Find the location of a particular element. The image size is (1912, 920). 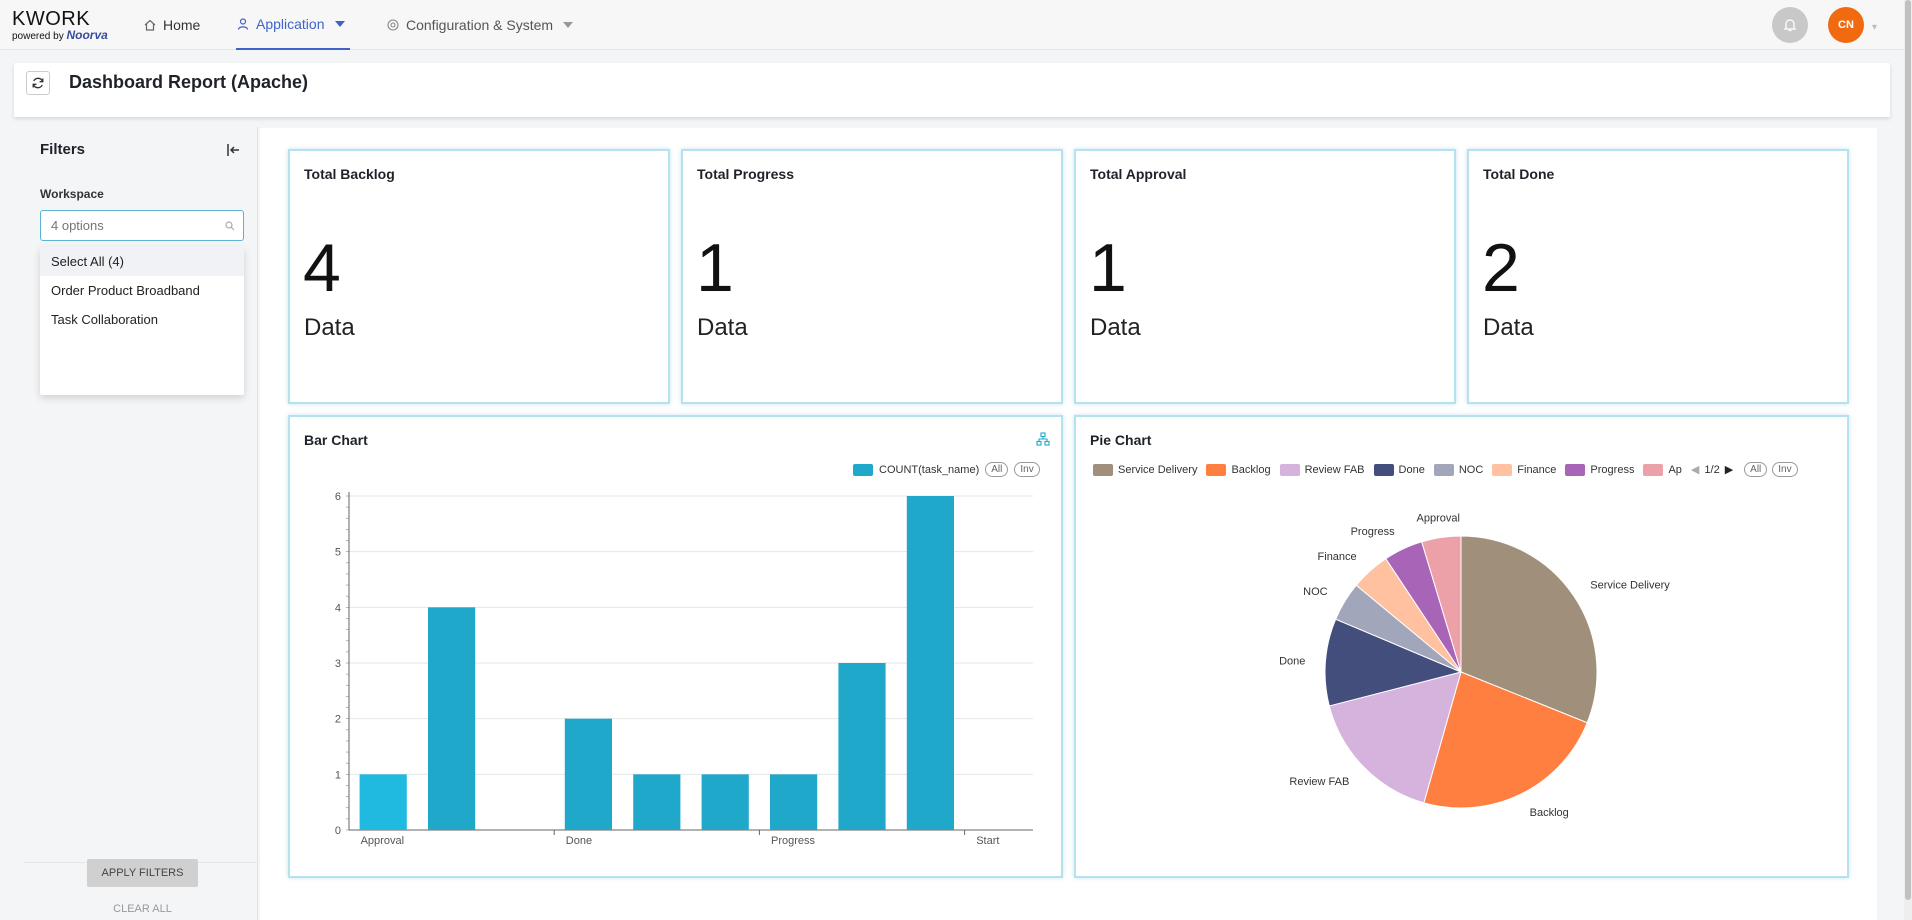

legend-label: Service Delivery is located at coordinates (1158, 469).